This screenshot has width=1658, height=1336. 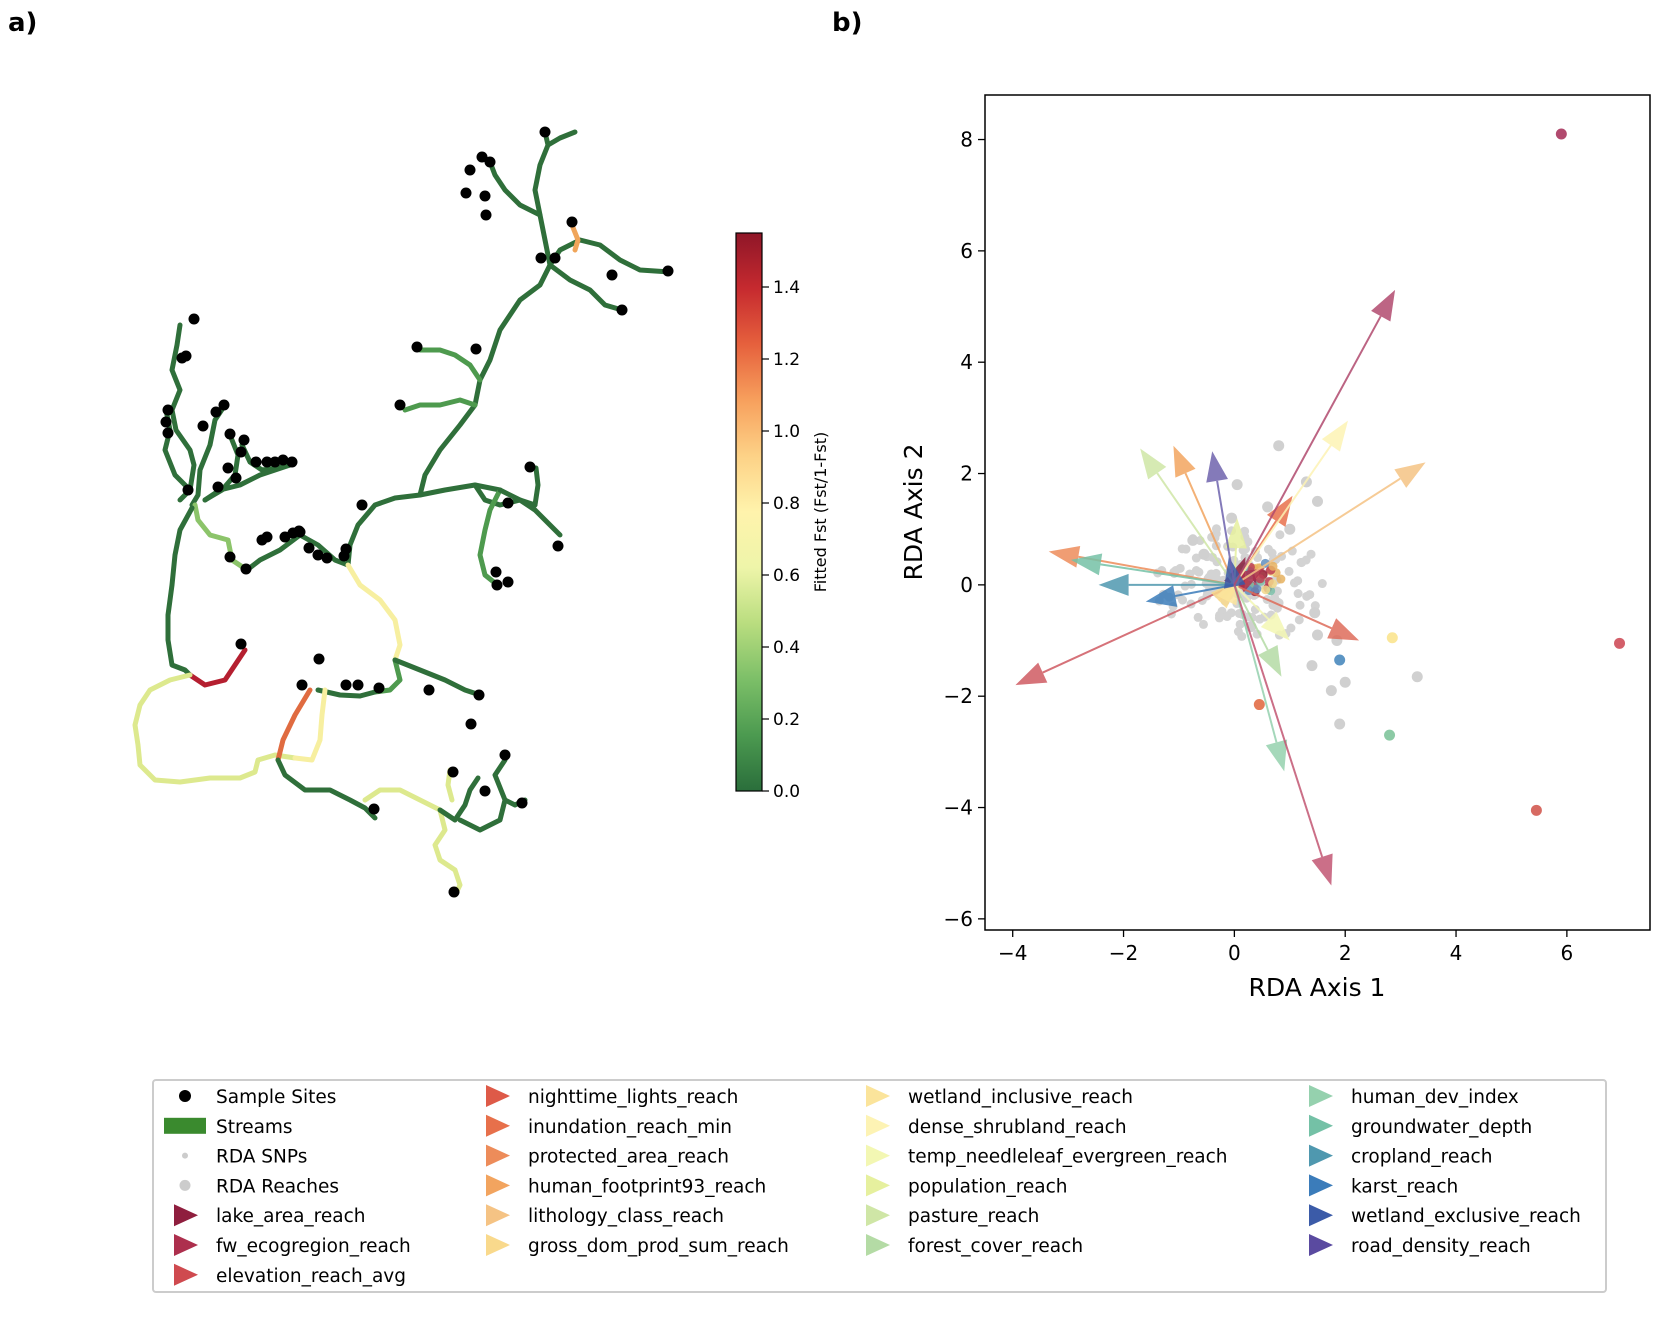 What do you see at coordinates (1296, 612) in the screenshot?
I see `arrow-nighttime-lights-reach` at bounding box center [1296, 612].